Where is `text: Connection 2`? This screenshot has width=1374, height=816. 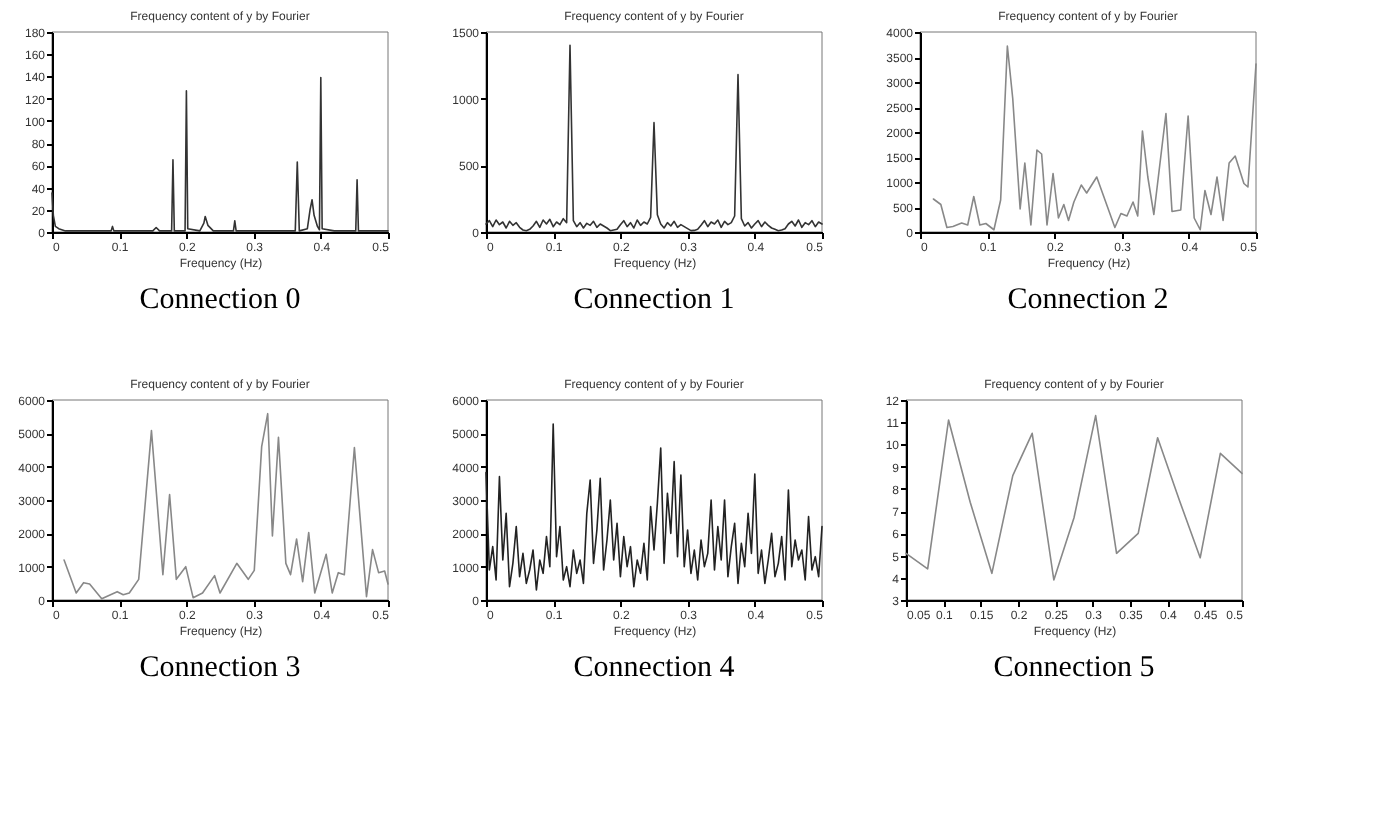
text: Connection 2 is located at coordinates (1088, 300).